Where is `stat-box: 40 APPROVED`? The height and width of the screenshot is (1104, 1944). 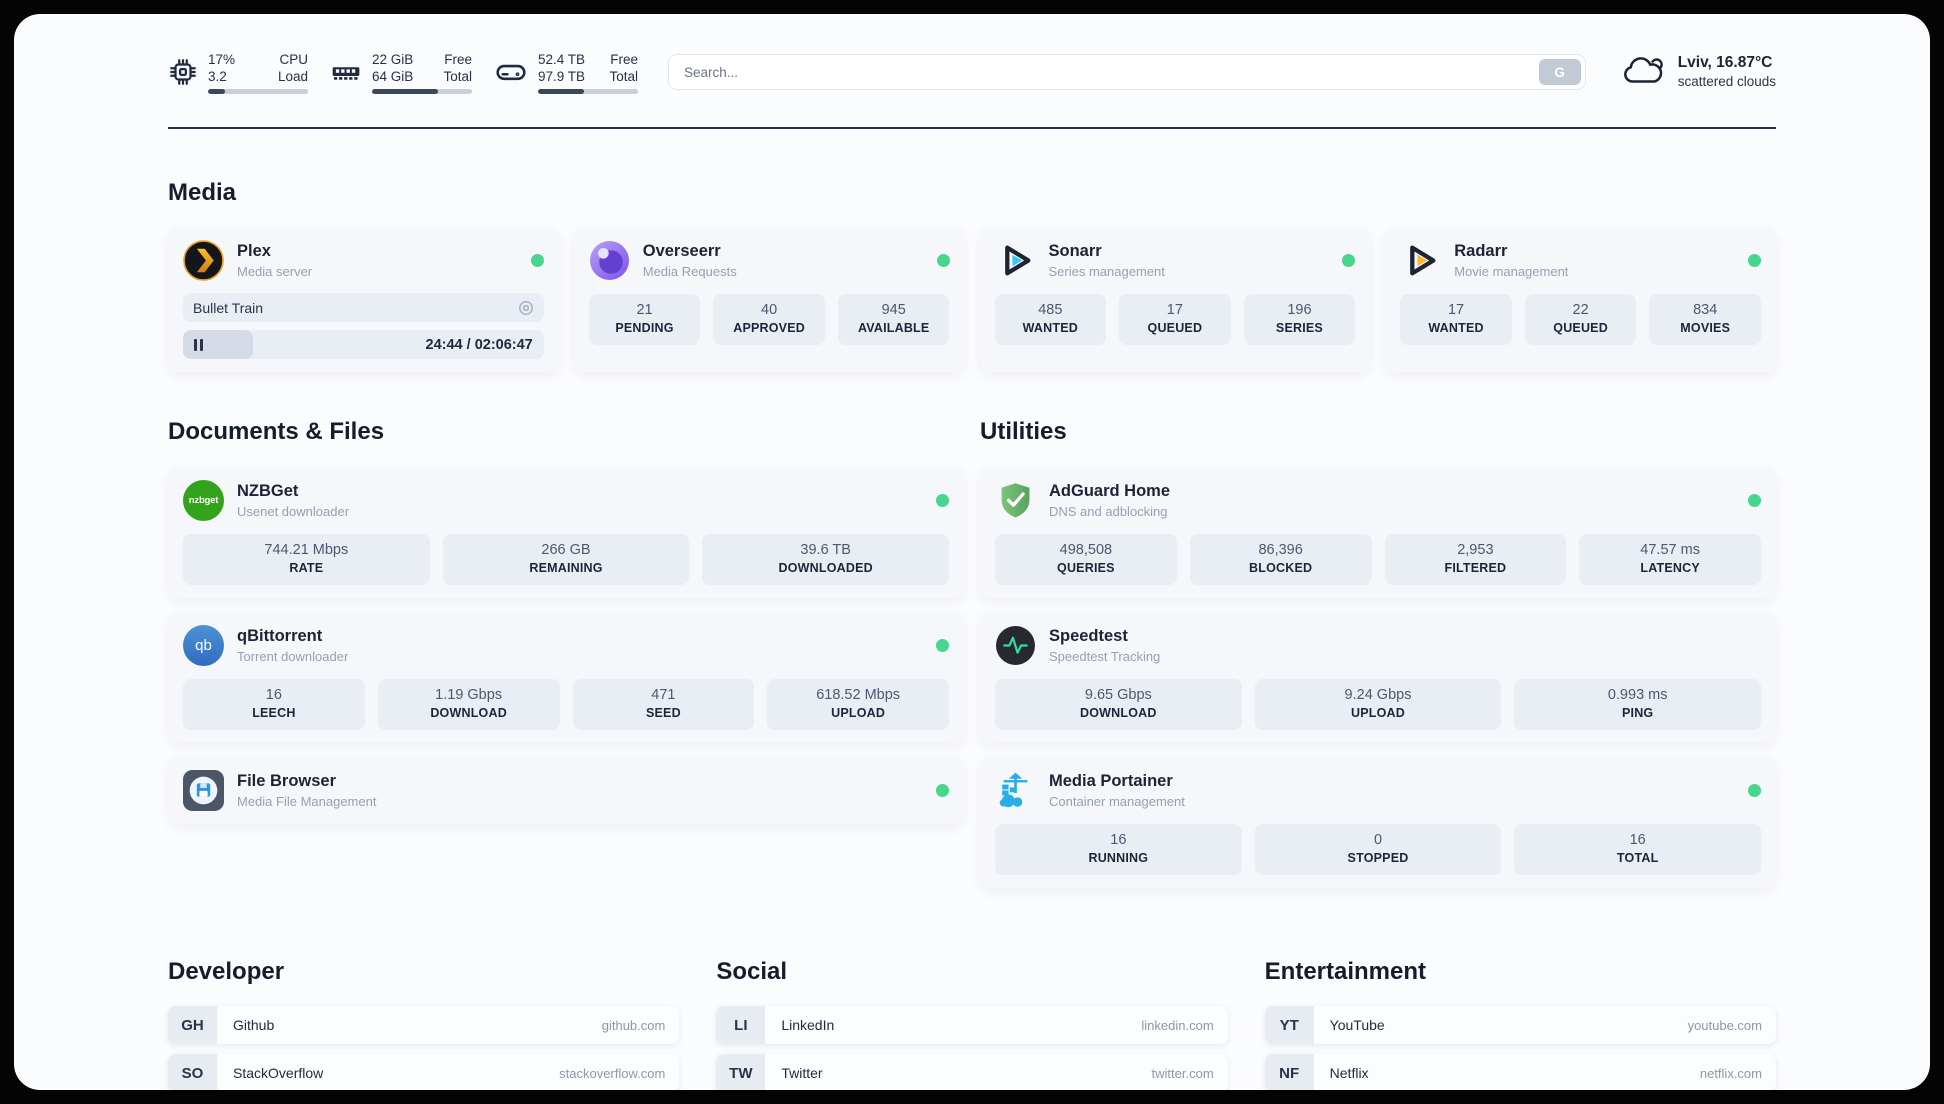 stat-box: 40 APPROVED is located at coordinates (769, 319).